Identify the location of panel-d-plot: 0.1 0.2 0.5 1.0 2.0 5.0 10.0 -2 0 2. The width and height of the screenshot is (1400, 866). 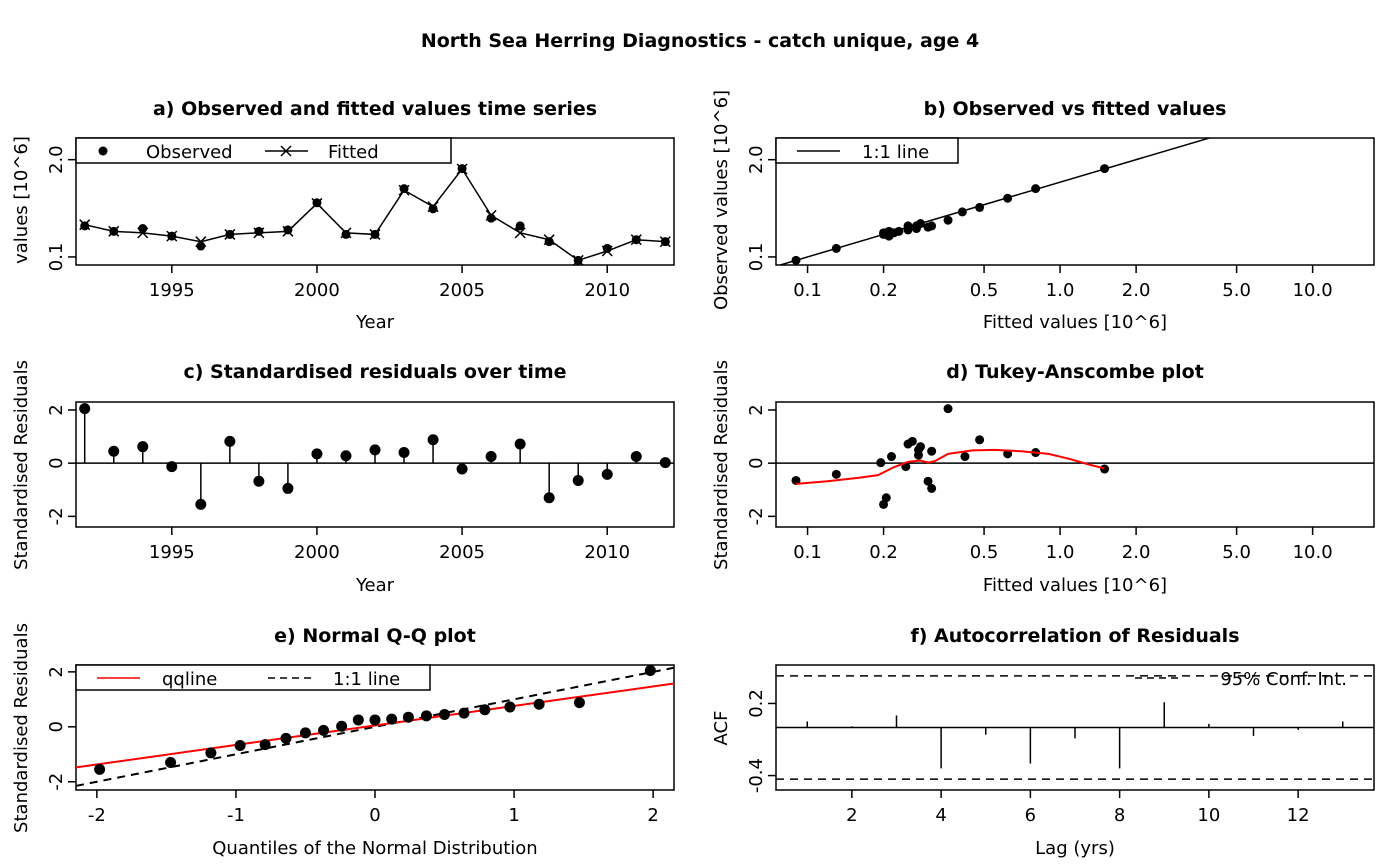
(1060, 482).